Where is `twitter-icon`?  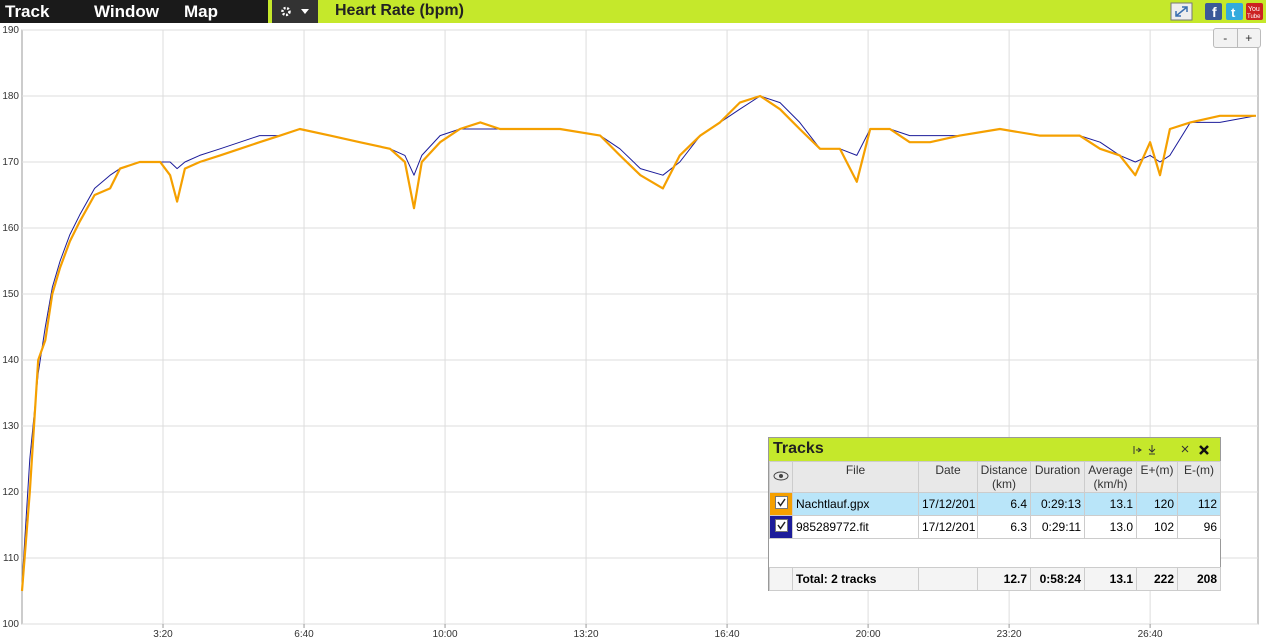
twitter-icon is located at coordinates (1234, 11).